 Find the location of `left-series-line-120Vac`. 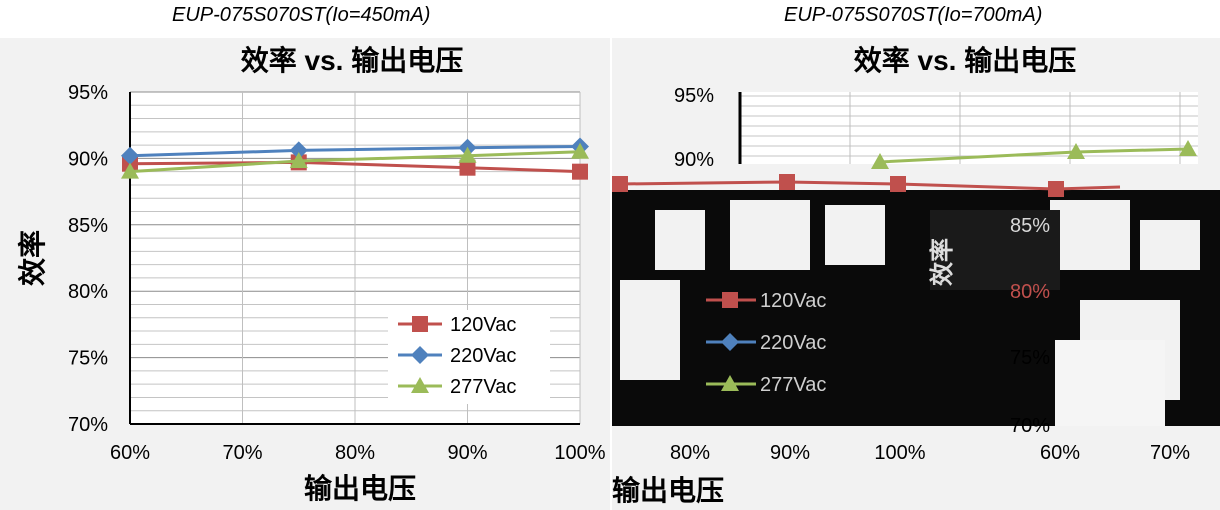

left-series-line-120Vac is located at coordinates (355, 167).